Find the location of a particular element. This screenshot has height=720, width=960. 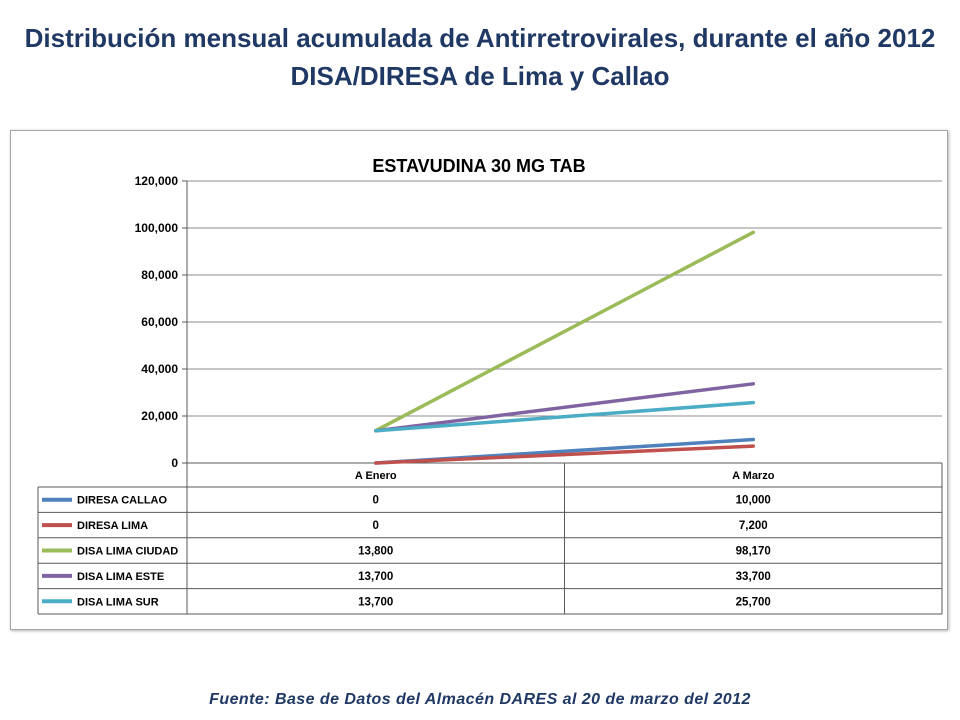

series-line-disa-lima-este is located at coordinates (565, 407).